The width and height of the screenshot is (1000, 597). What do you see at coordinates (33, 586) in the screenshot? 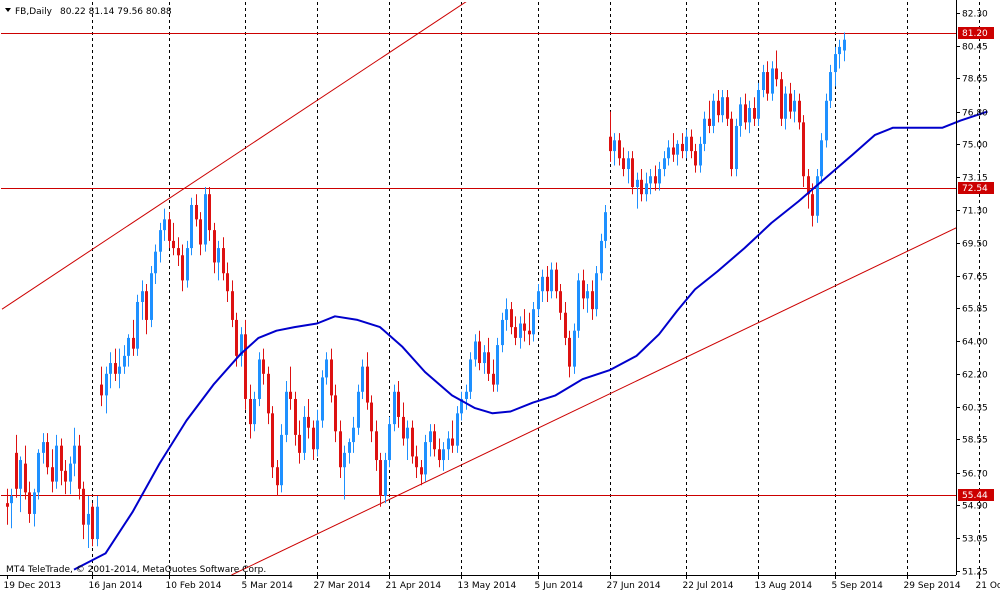
I see `x-tick-label: 19 Dec 2013` at bounding box center [33, 586].